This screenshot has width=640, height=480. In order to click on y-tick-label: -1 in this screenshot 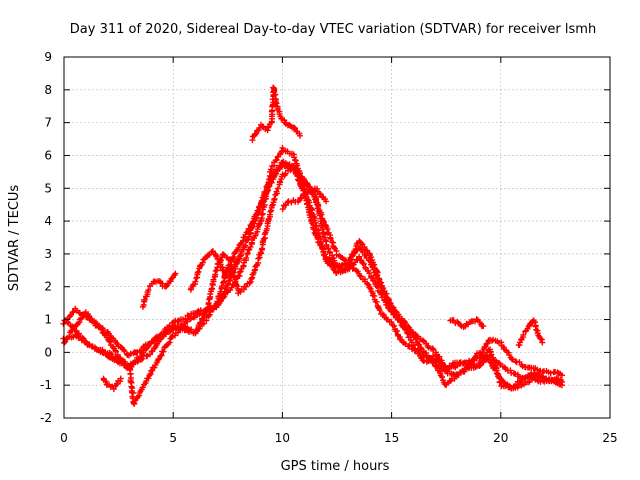, I will do `click(46, 385)`.